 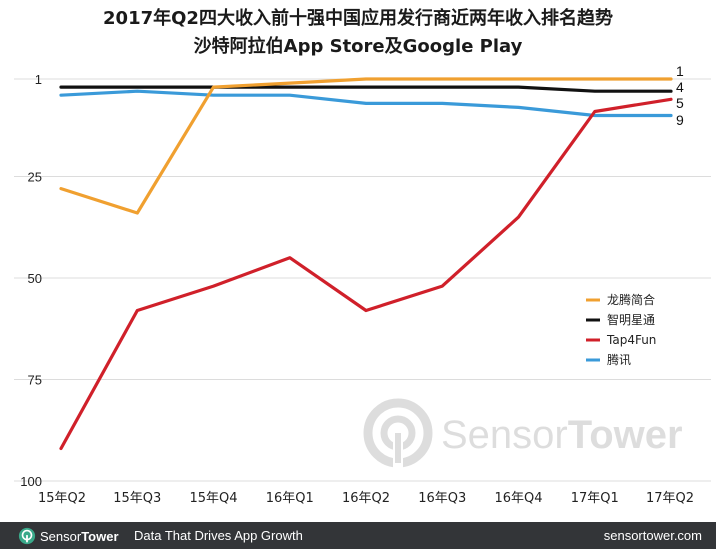 What do you see at coordinates (652, 535) in the screenshot?
I see `footer-site-link: sensortower.com` at bounding box center [652, 535].